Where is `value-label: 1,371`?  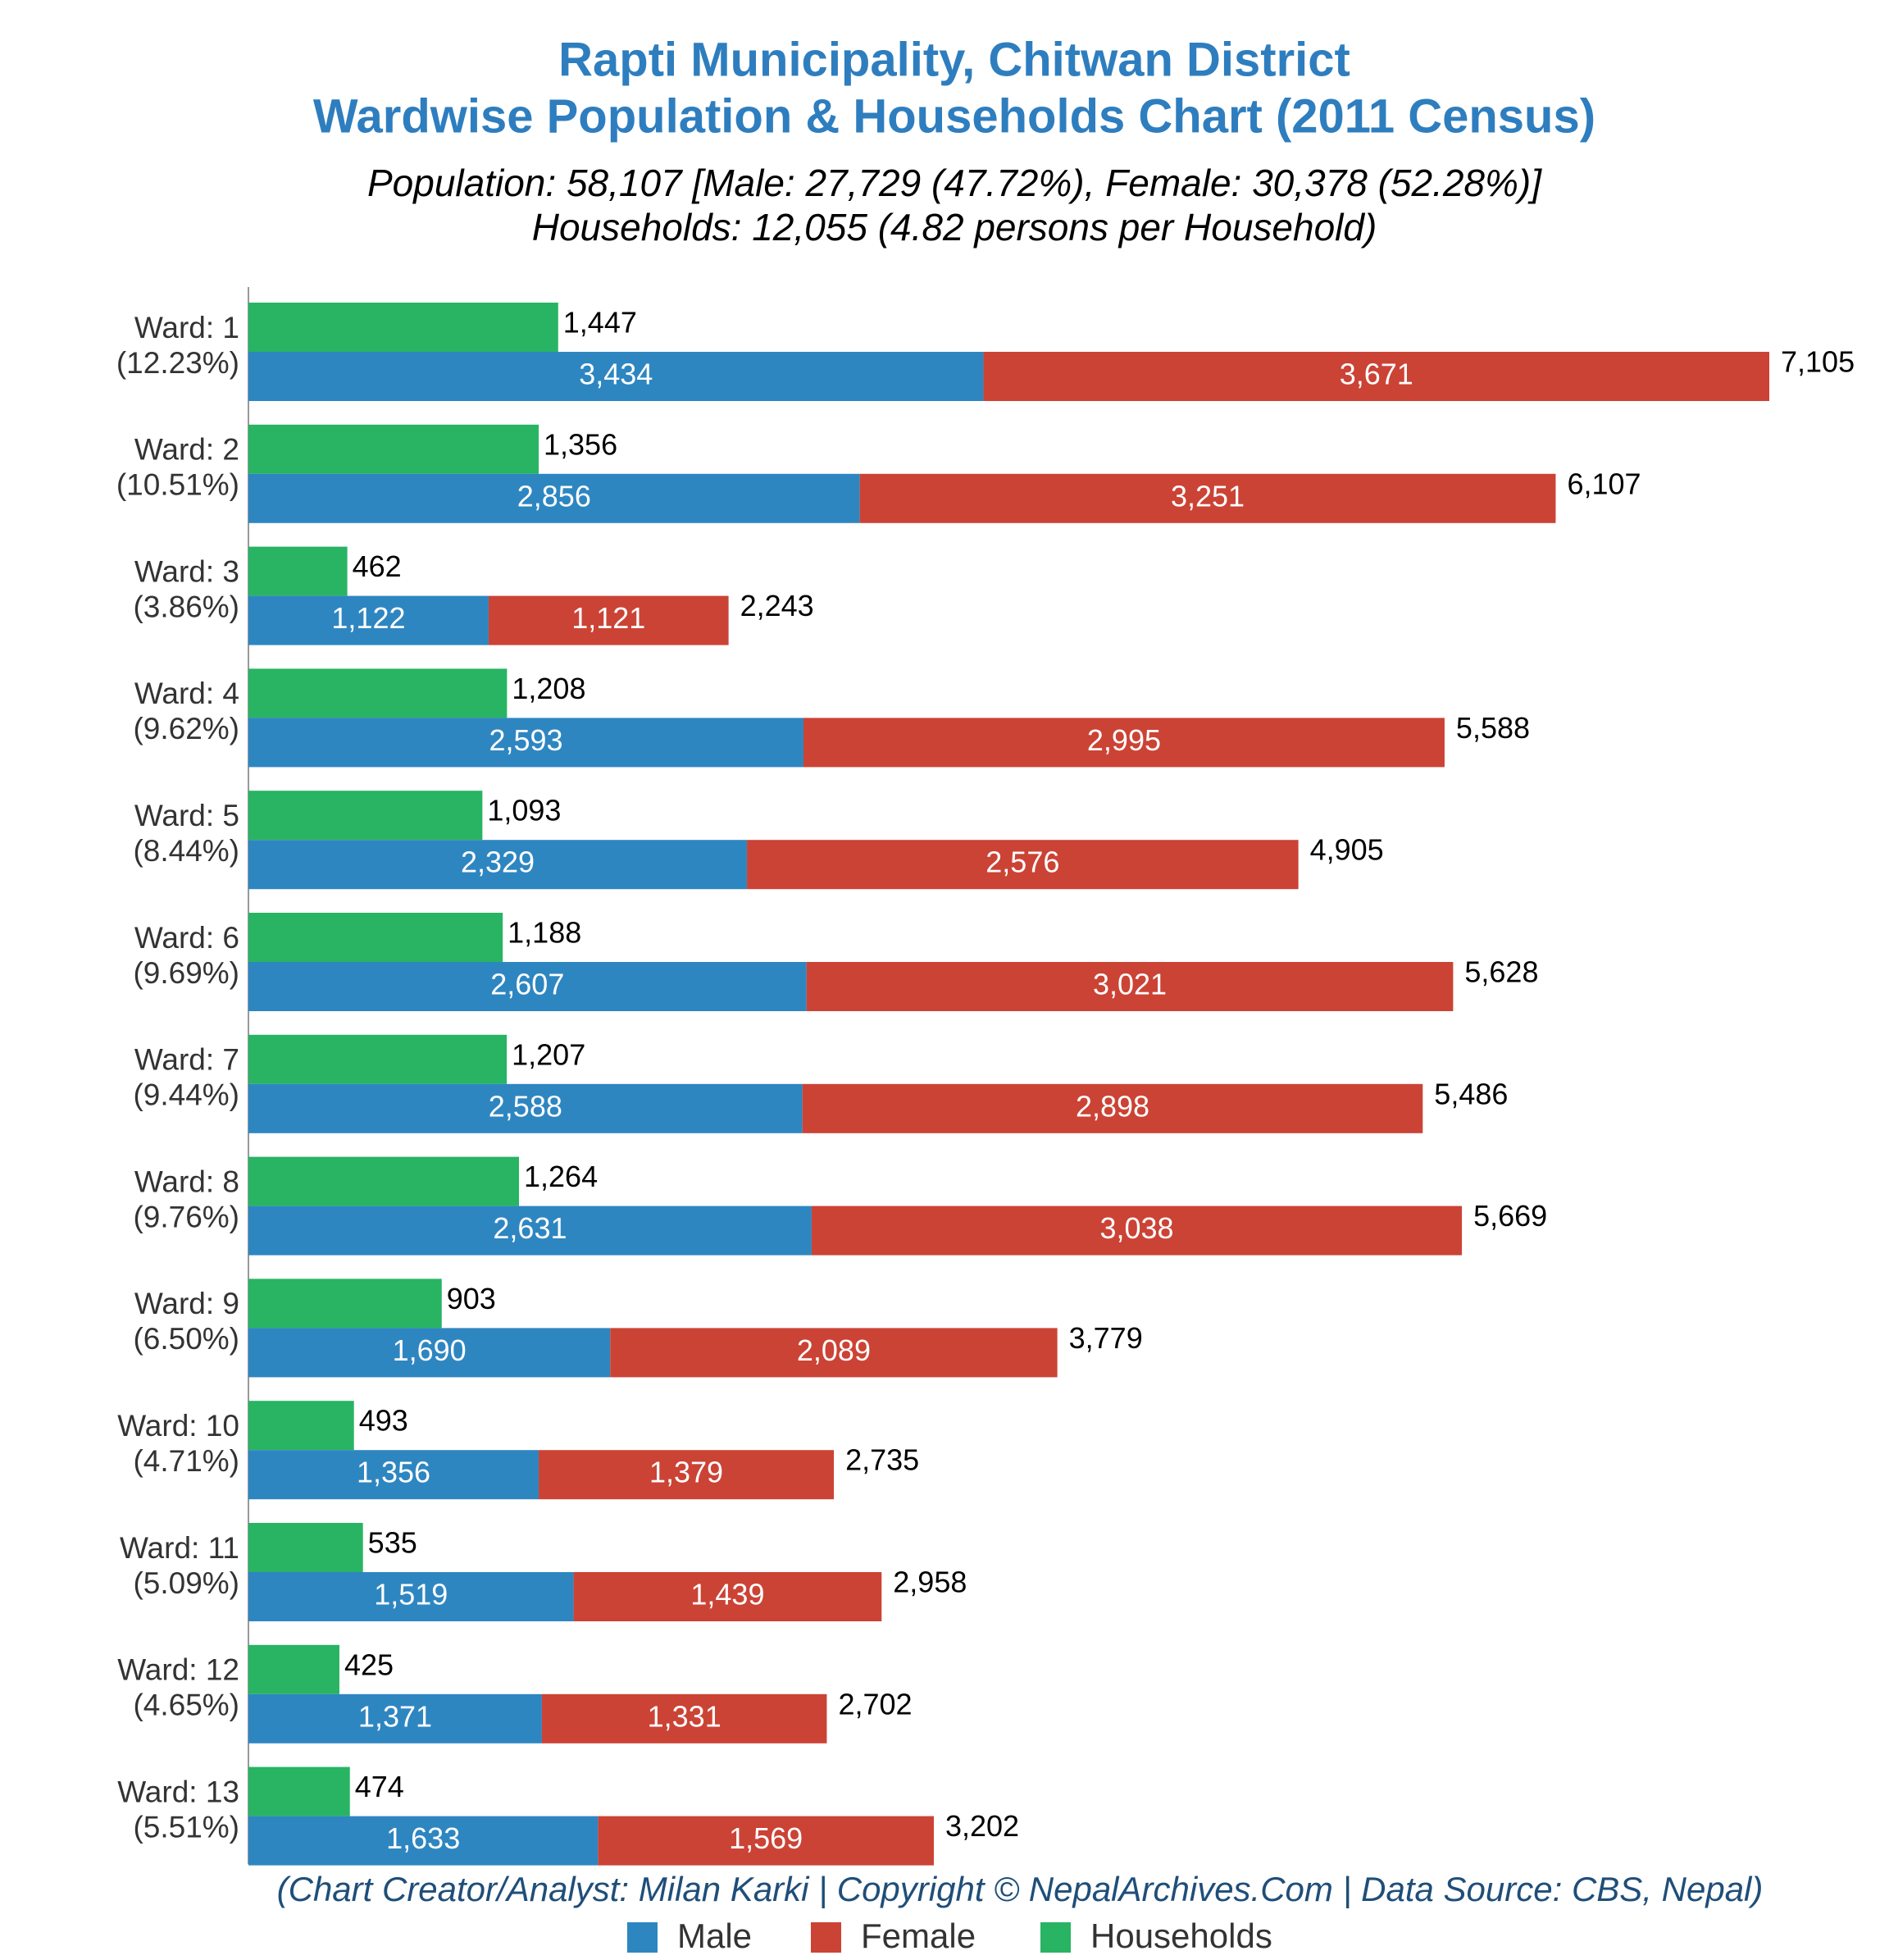
value-label: 1,371 is located at coordinates (395, 1716).